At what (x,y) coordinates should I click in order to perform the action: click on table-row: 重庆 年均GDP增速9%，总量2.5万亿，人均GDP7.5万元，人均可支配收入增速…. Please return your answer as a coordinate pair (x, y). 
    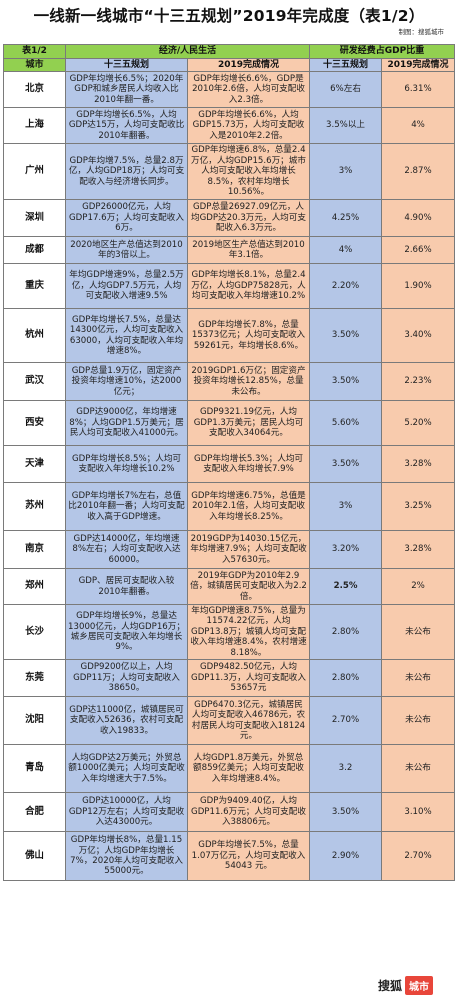
    Looking at the image, I should click on (229, 286).